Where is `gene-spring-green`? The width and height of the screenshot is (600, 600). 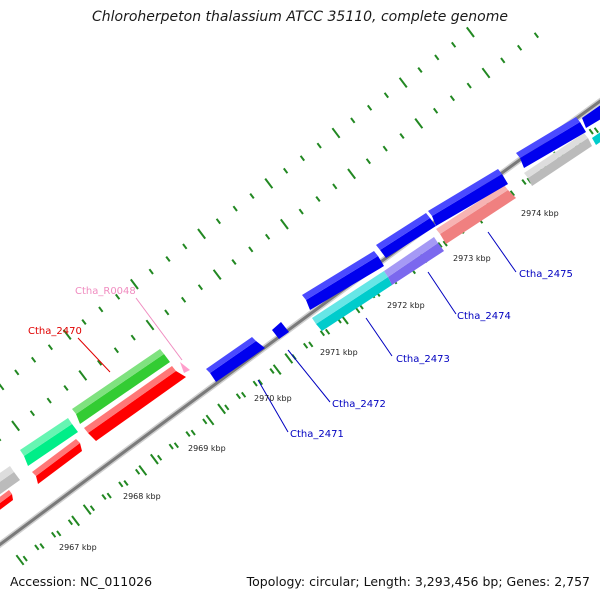 gene-spring-green is located at coordinates (49, 442).